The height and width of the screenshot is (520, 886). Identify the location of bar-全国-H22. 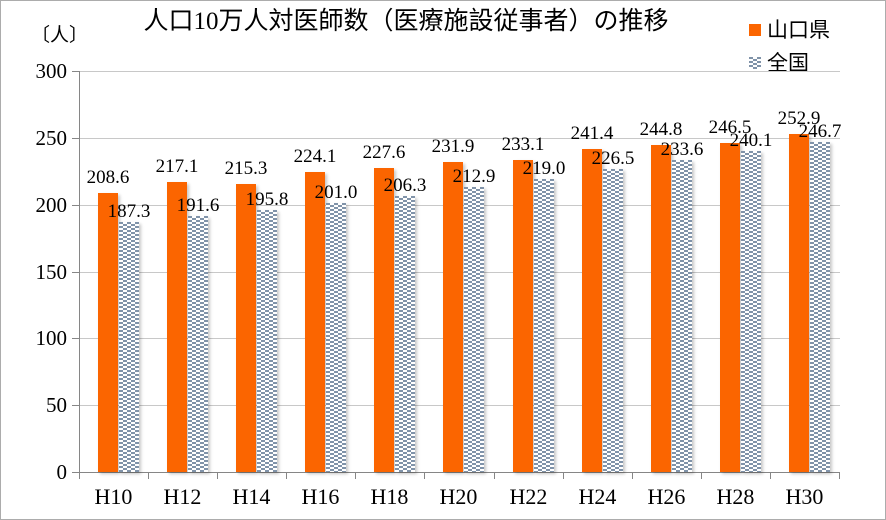
(544, 325).